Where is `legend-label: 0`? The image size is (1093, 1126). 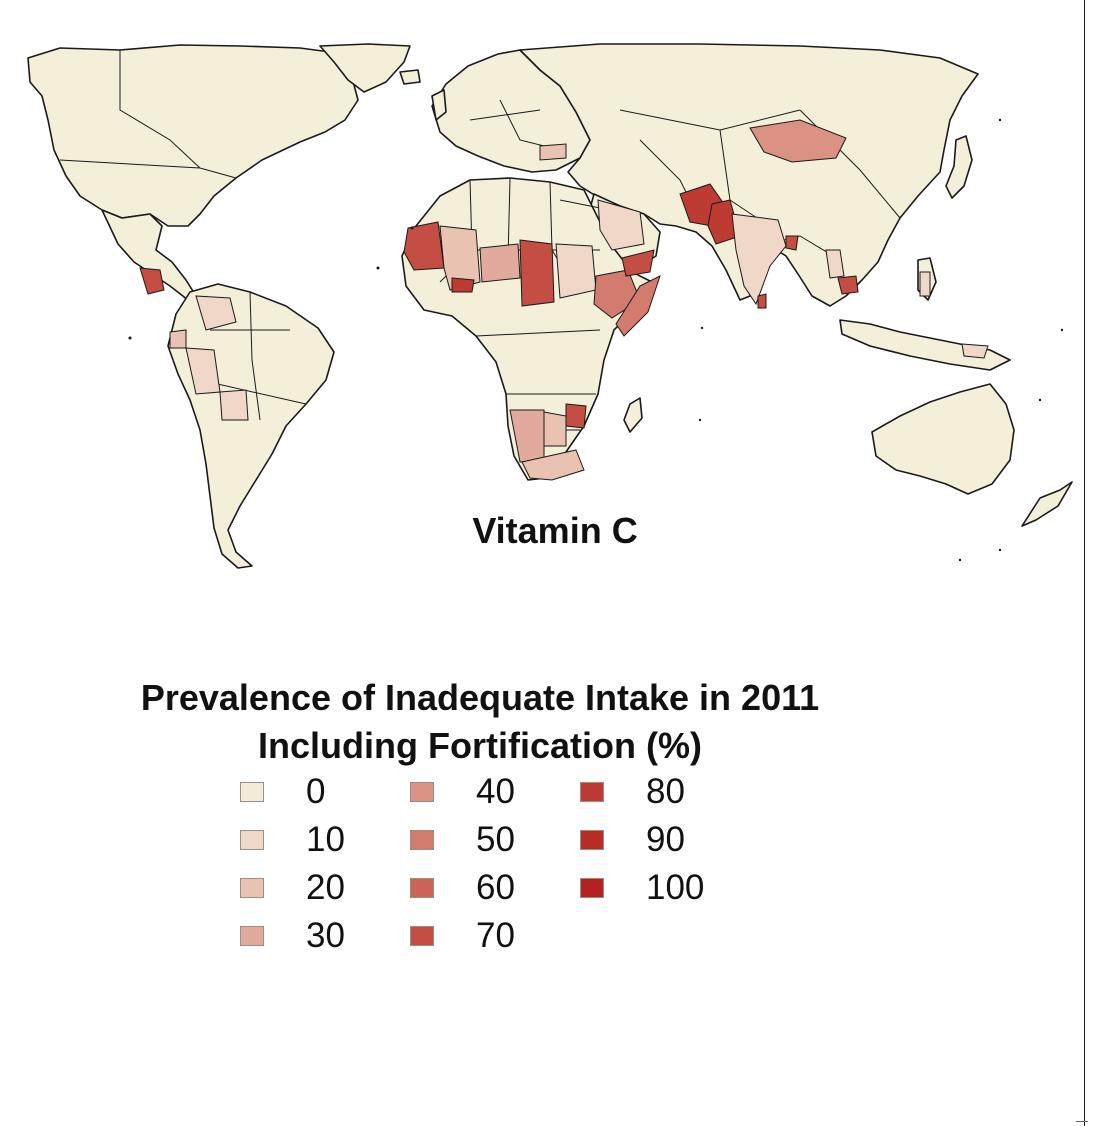 legend-label: 0 is located at coordinates (316, 791).